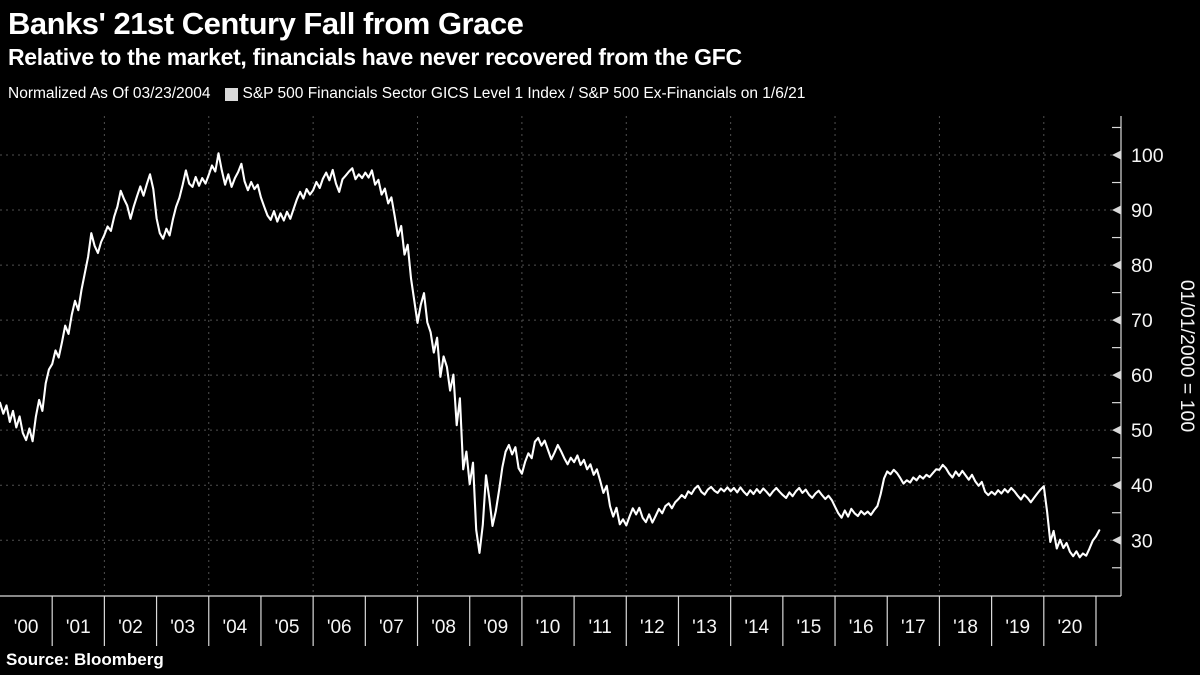  What do you see at coordinates (913, 627) in the screenshot?
I see `svg-text: '17` at bounding box center [913, 627].